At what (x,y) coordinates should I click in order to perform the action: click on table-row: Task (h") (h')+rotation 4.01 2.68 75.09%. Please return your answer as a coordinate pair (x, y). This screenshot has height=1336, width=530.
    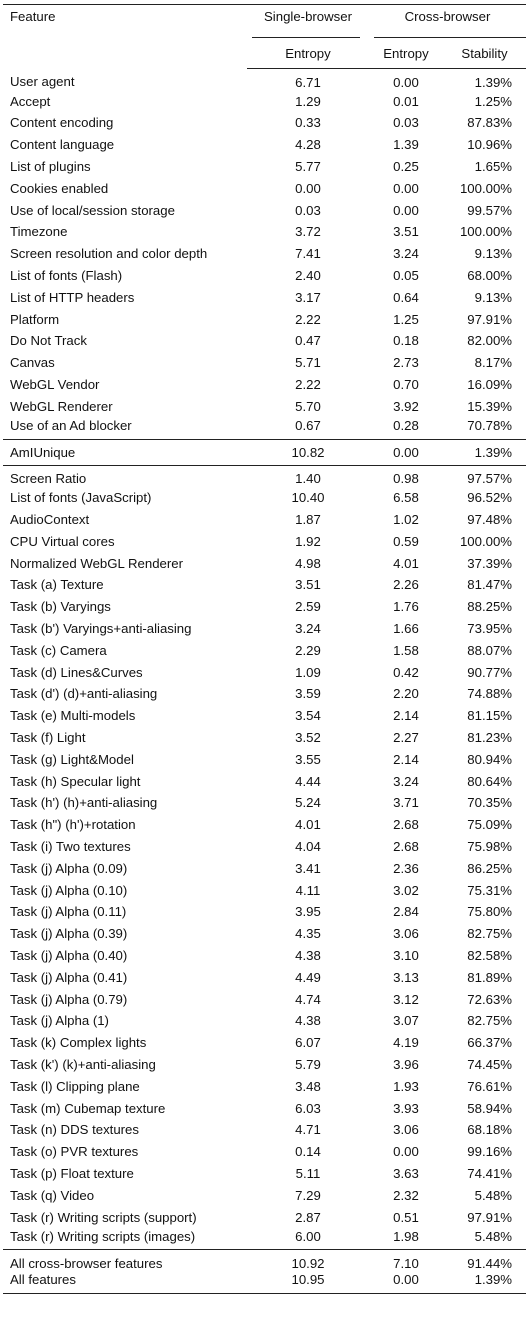
    Looking at the image, I should click on (264, 825).